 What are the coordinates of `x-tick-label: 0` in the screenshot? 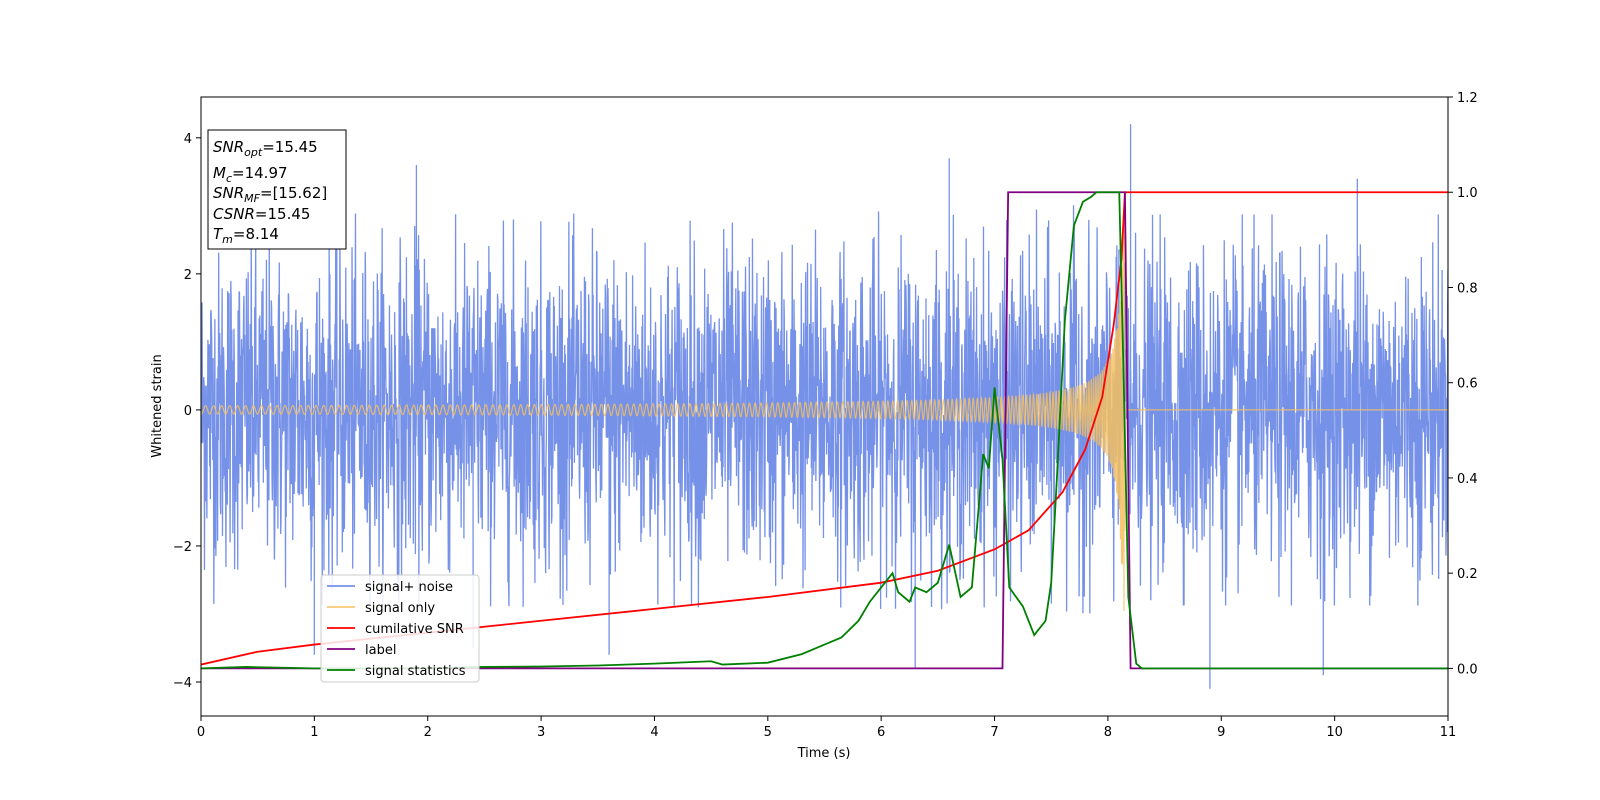 It's located at (201, 732).